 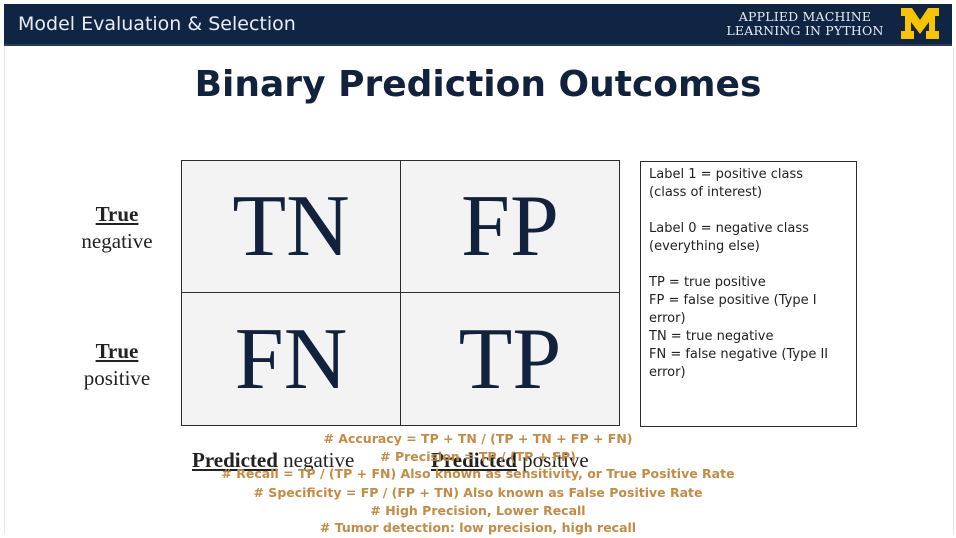 What do you see at coordinates (117, 228) in the screenshot?
I see `row-label-true-negative: True negative` at bounding box center [117, 228].